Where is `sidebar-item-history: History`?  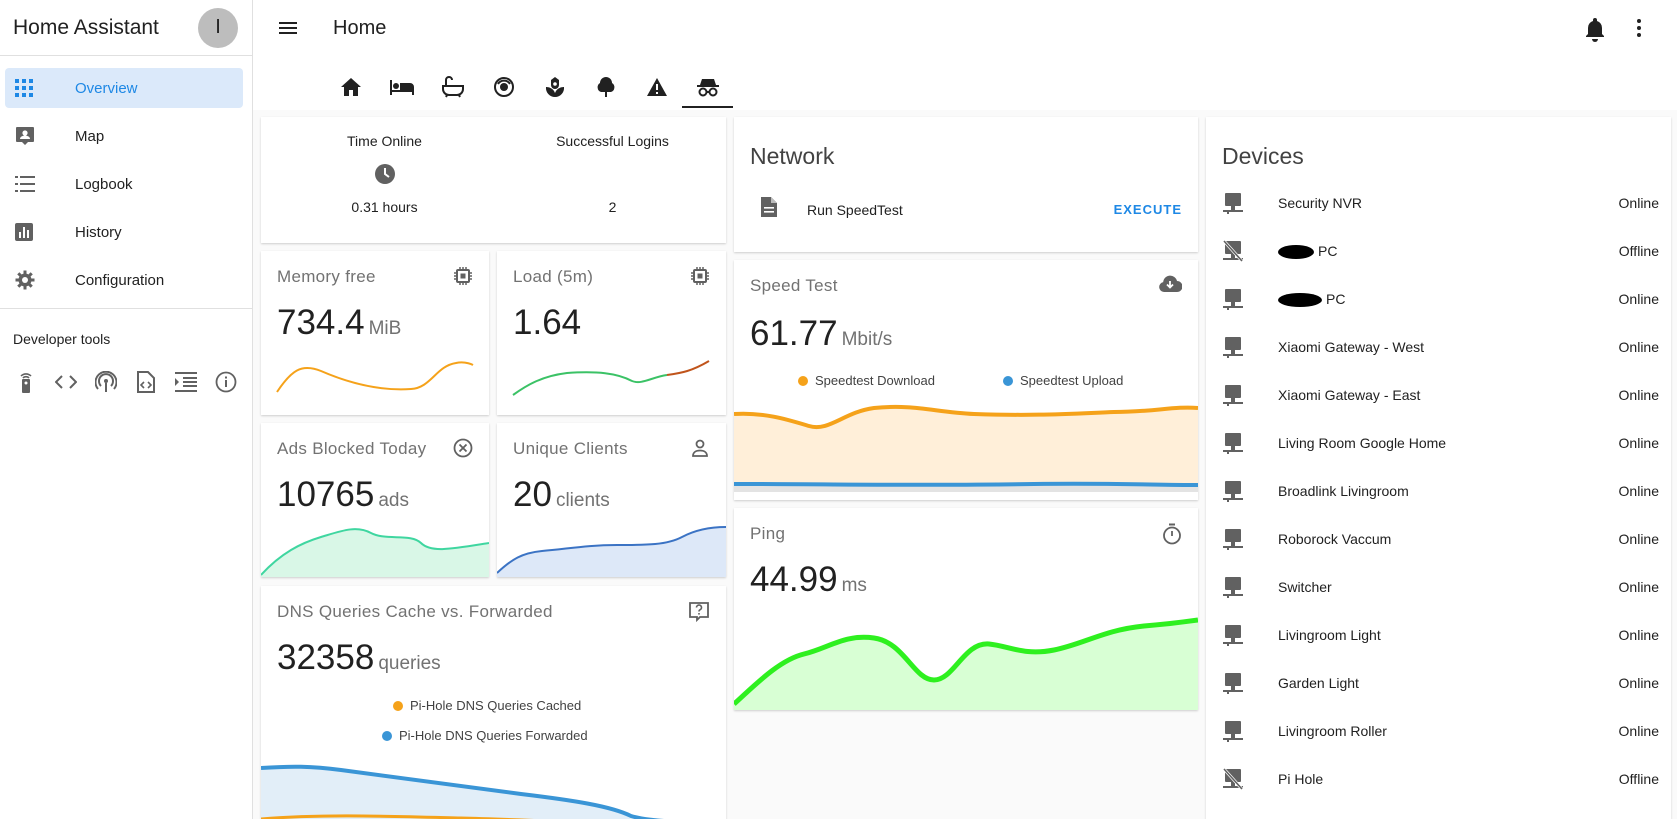
sidebar-item-history: History is located at coordinates (124, 232).